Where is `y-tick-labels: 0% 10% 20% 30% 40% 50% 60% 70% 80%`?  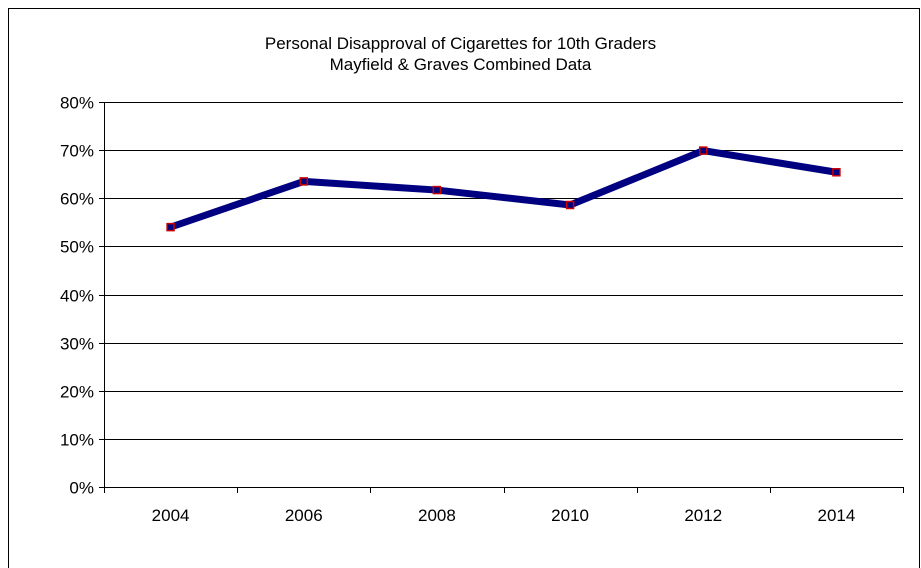 y-tick-labels: 0% 10% 20% 30% 40% 50% 60% 70% 80% is located at coordinates (77, 296).